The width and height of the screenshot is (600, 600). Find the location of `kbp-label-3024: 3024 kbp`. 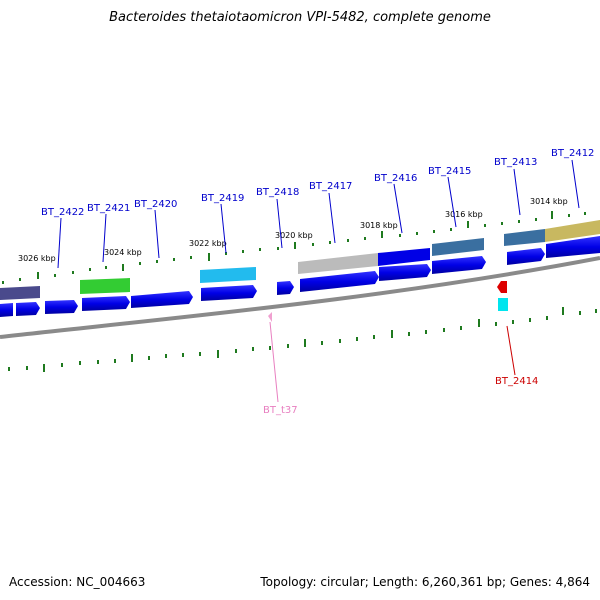

kbp-label-3024: 3024 kbp is located at coordinates (123, 252).